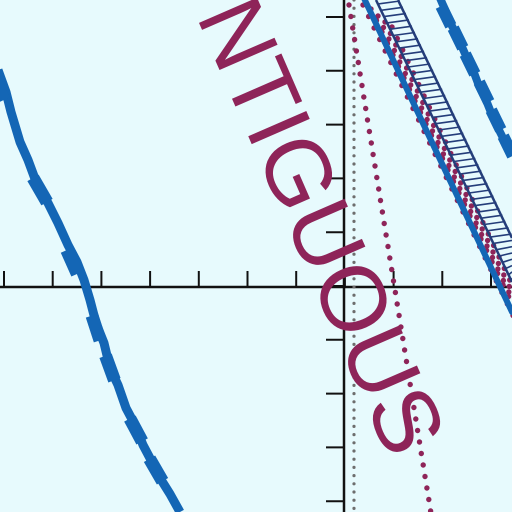  What do you see at coordinates (443, 141) in the screenshot?
I see `navy-hatched-band` at bounding box center [443, 141].